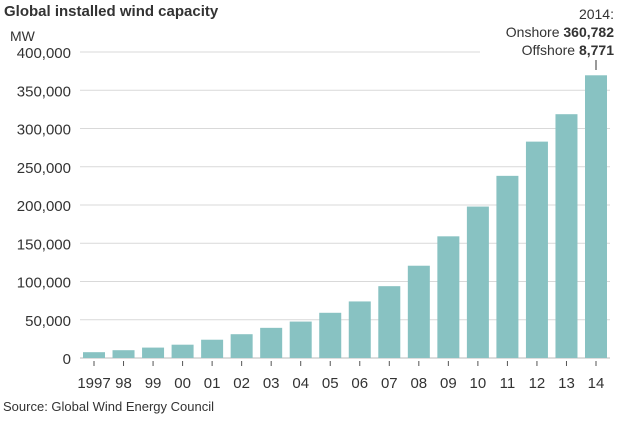  I want to click on annotation-offshore-label: Offshore, so click(549, 50).